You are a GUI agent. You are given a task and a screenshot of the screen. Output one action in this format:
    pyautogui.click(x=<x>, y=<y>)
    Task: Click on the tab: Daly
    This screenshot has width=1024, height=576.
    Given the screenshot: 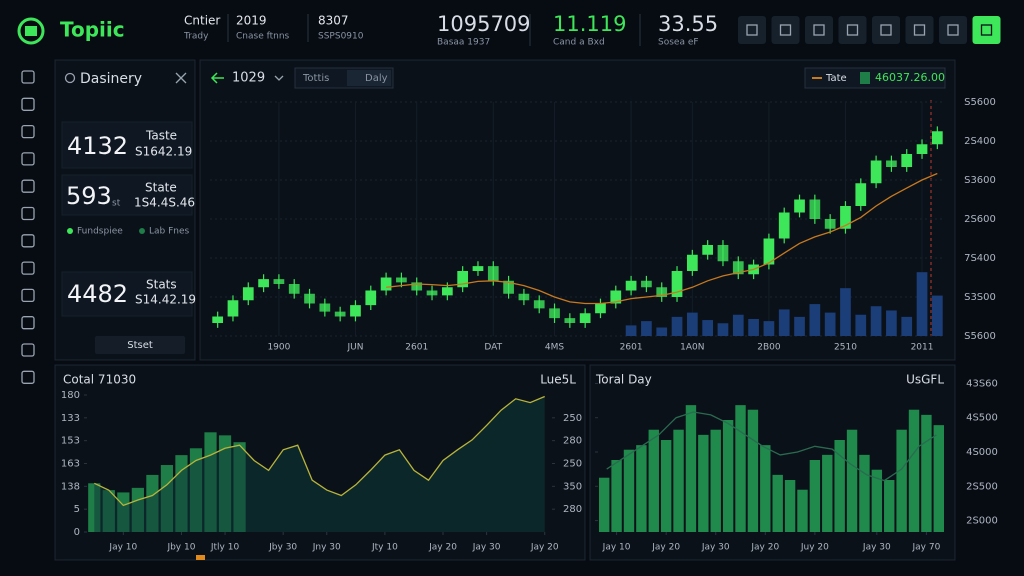 What is the action you would take?
    pyautogui.click(x=376, y=78)
    